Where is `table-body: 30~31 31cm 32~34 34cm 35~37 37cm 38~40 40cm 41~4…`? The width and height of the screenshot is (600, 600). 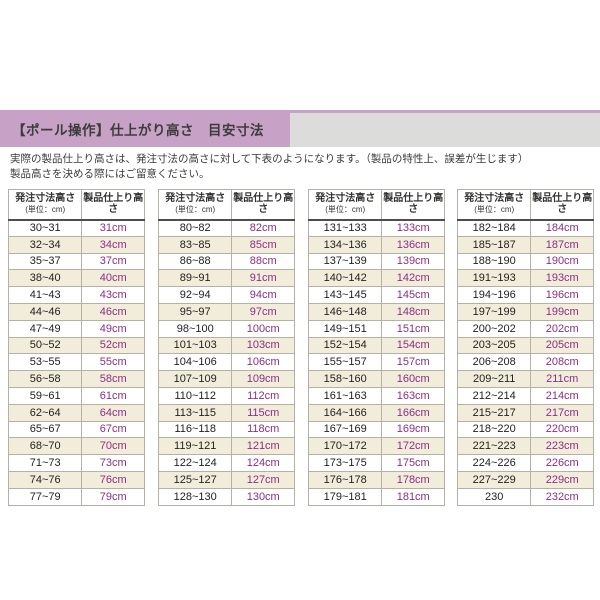
table-body: 30~31 31cm 32~34 34cm 35~37 37cm 38~40 40cm 41~4… is located at coordinates (76, 362).